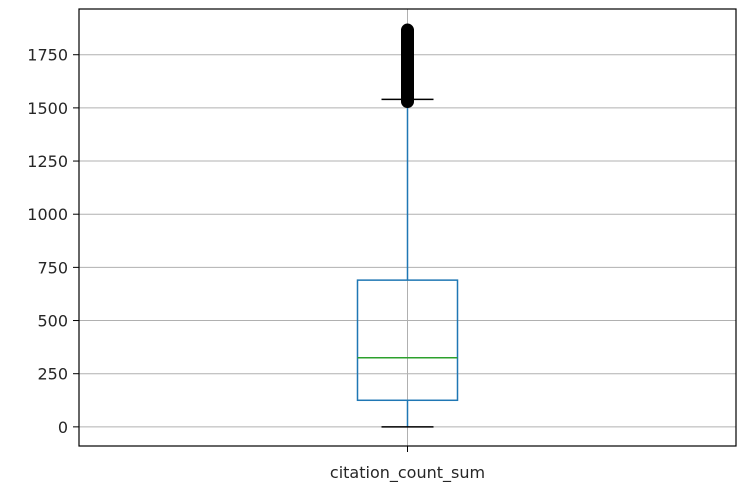 The width and height of the screenshot is (737, 484). I want to click on interquartile-box, so click(407, 340).